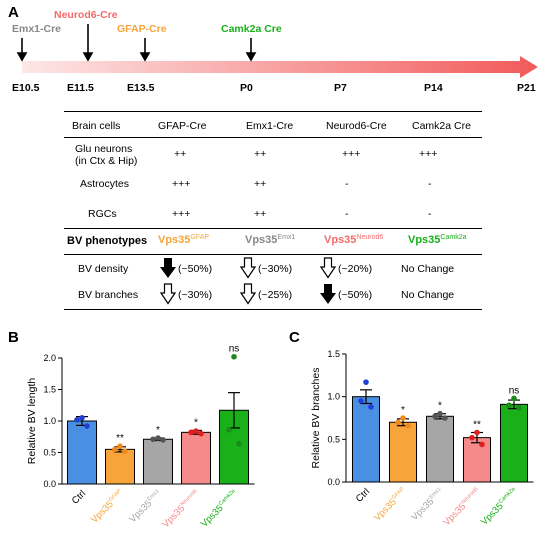 This screenshot has width=550, height=533. What do you see at coordinates (260, 154) in the screenshot?
I see `cell-glu-emx1: ++` at bounding box center [260, 154].